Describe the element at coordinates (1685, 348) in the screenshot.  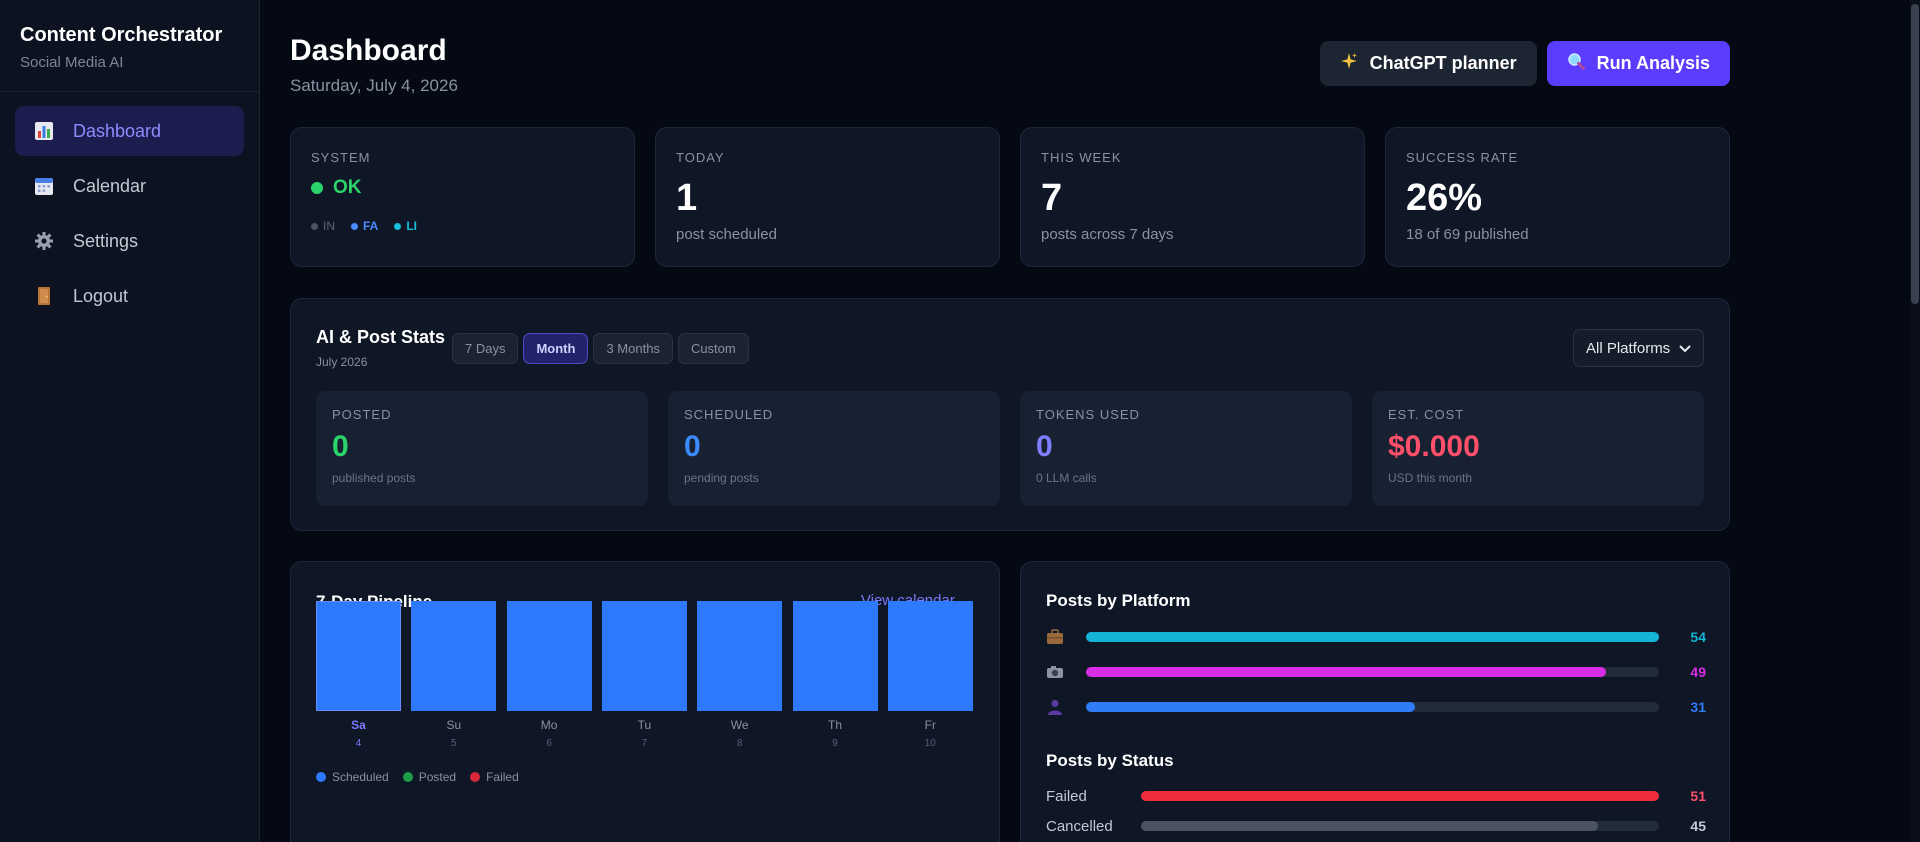
I see `chevron-down-icon` at that location.